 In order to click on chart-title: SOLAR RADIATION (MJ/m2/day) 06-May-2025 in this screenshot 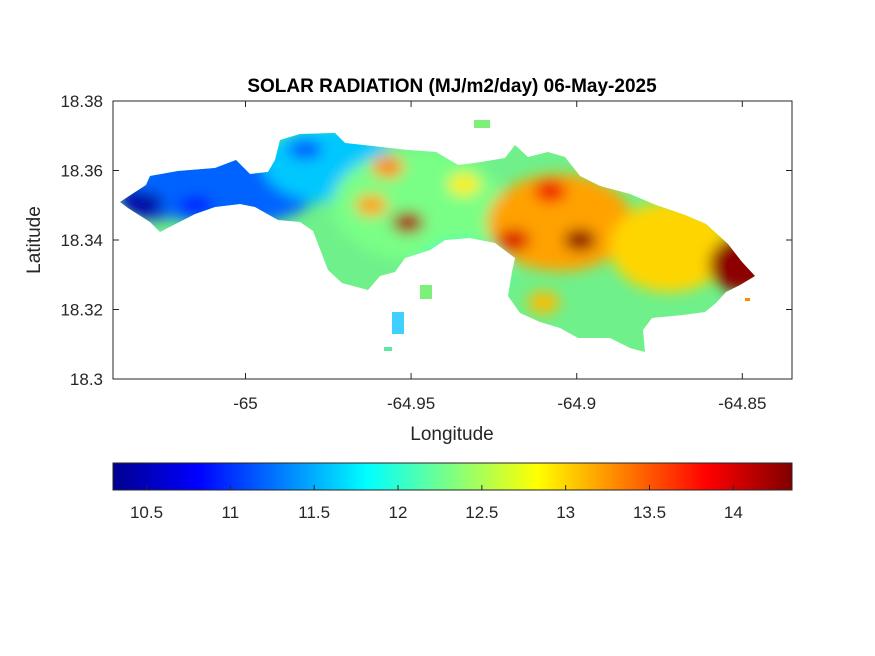, I will do `click(452, 86)`.